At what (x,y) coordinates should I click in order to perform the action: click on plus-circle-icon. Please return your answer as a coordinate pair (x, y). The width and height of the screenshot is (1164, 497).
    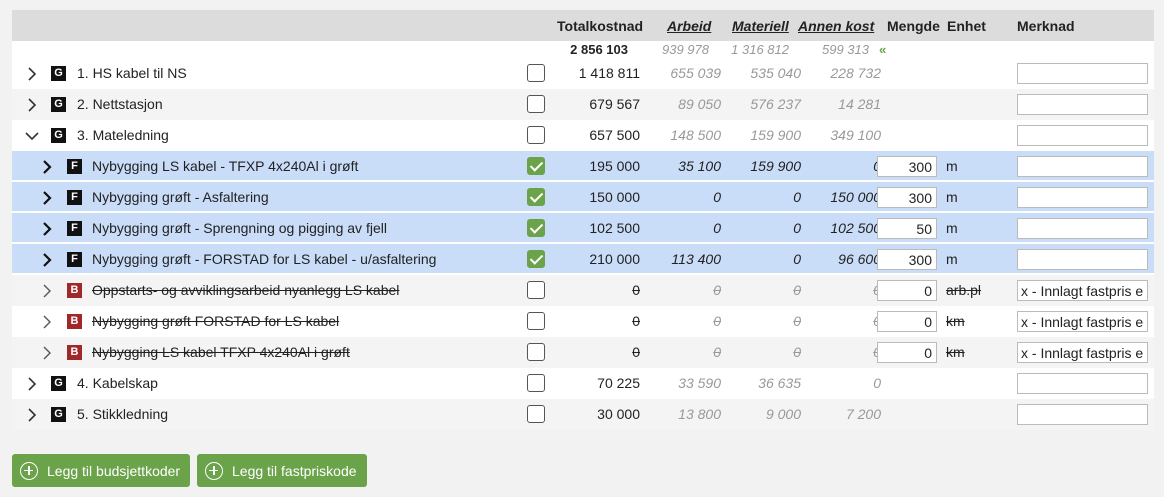
    Looking at the image, I should click on (214, 470).